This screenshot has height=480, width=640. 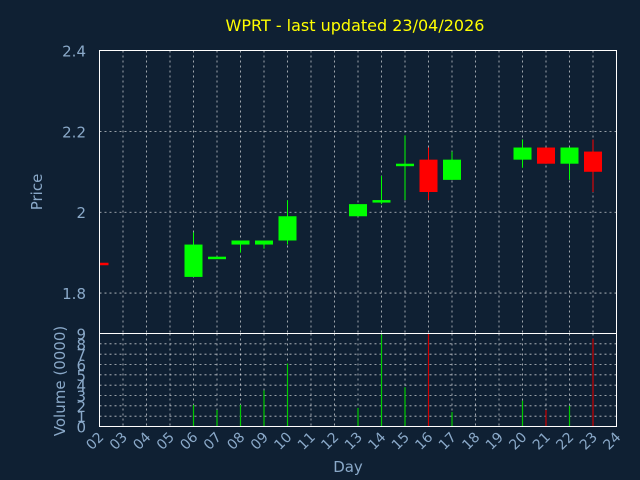 I want to click on x-tick-label: 04, so click(x=142, y=441).